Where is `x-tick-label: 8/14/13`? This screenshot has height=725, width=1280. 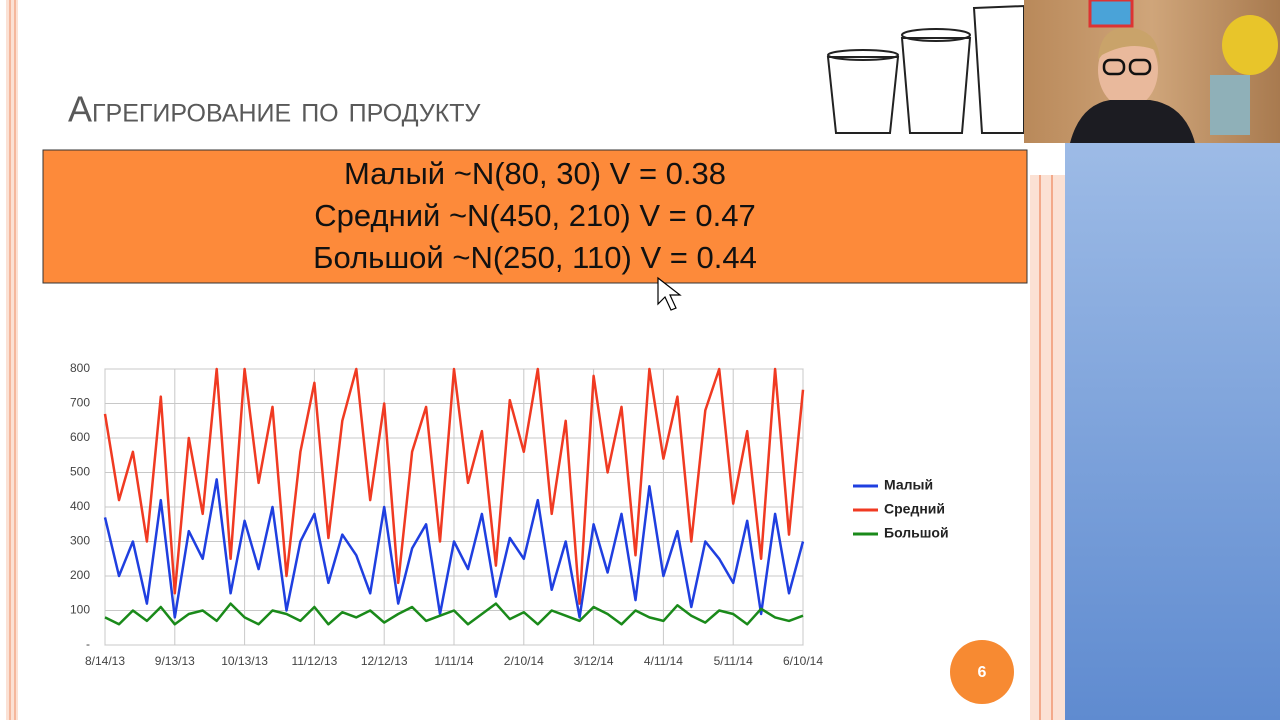
x-tick-label: 8/14/13 is located at coordinates (105, 661).